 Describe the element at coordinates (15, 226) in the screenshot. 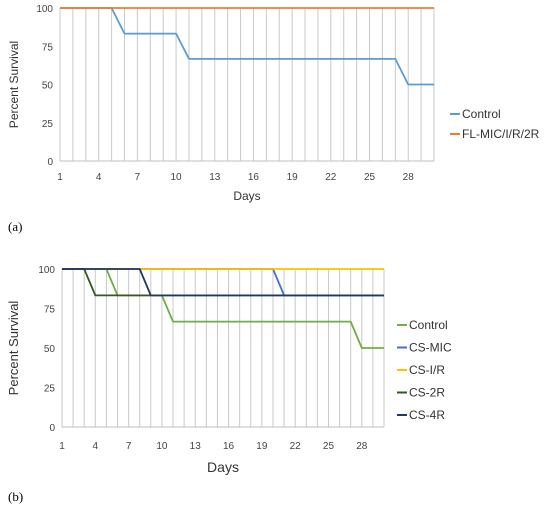

I see `panel-label: (a)` at that location.